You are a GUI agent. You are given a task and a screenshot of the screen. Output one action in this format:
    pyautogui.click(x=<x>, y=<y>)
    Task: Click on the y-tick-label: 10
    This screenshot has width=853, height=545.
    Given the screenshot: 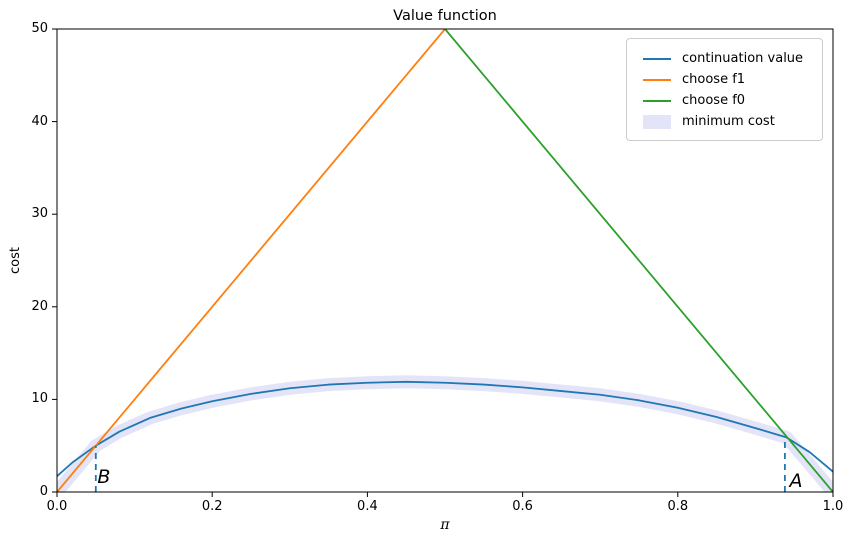 What is the action you would take?
    pyautogui.click(x=39, y=399)
    